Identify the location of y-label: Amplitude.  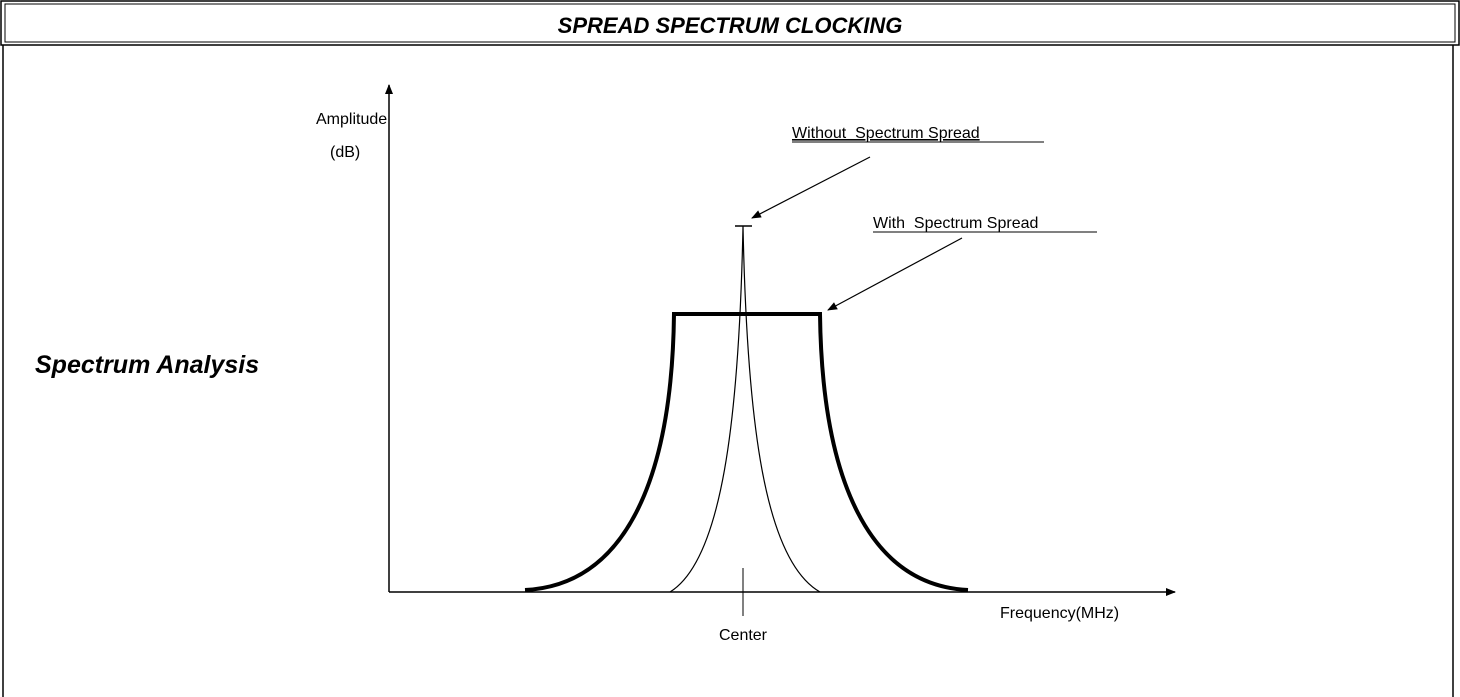
(351, 119).